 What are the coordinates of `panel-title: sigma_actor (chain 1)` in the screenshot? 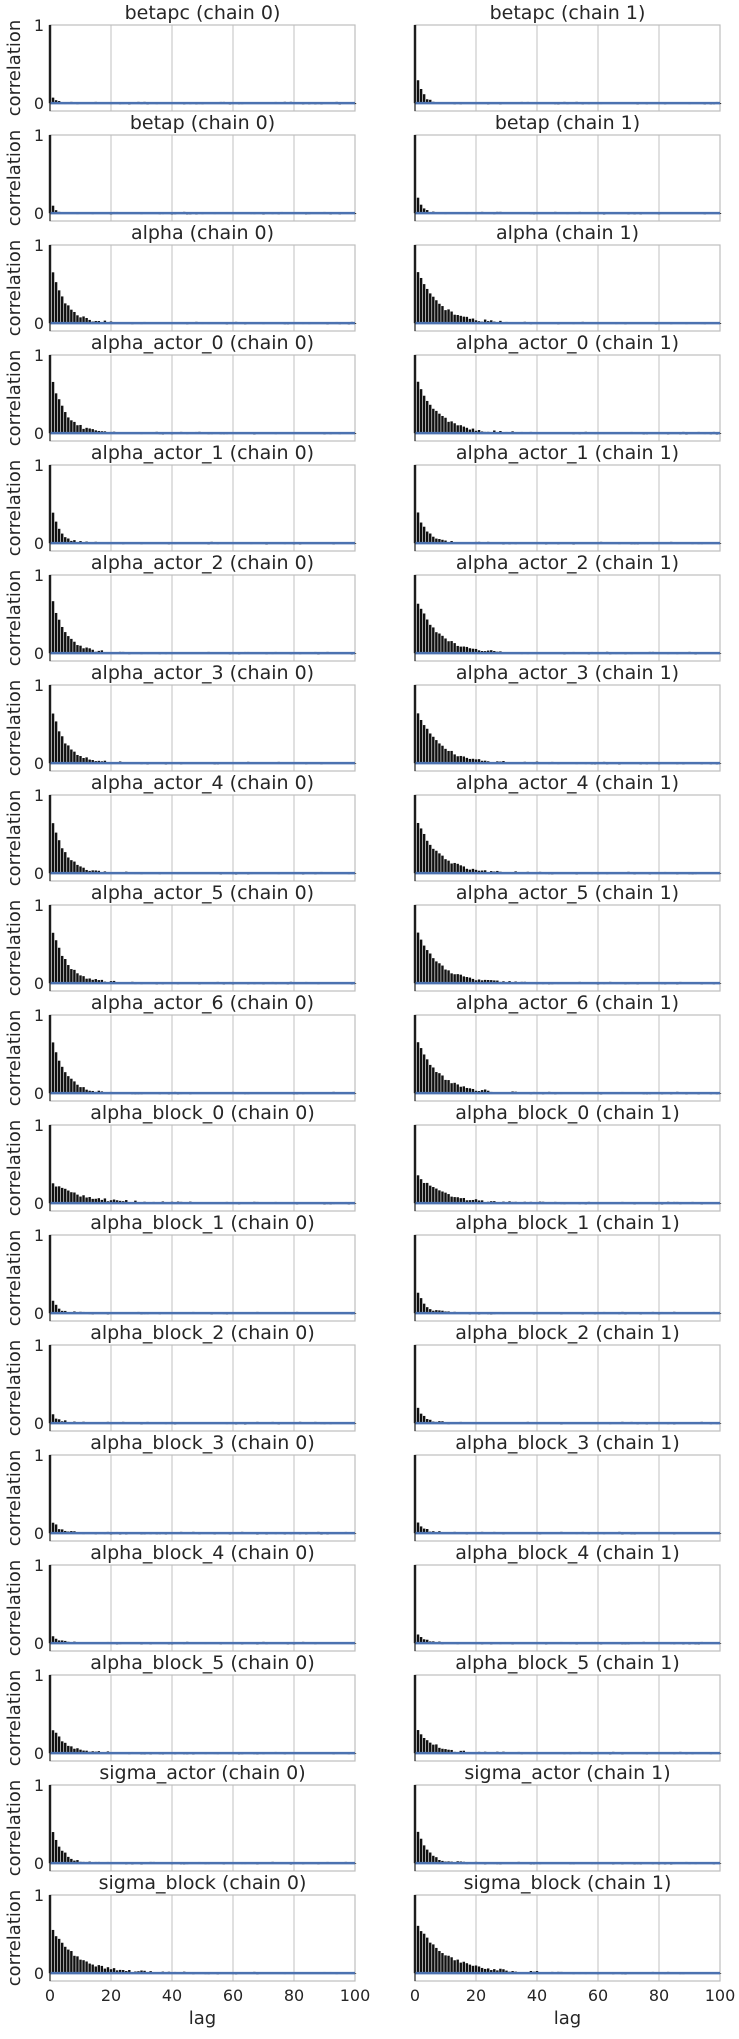 It's located at (567, 1773).